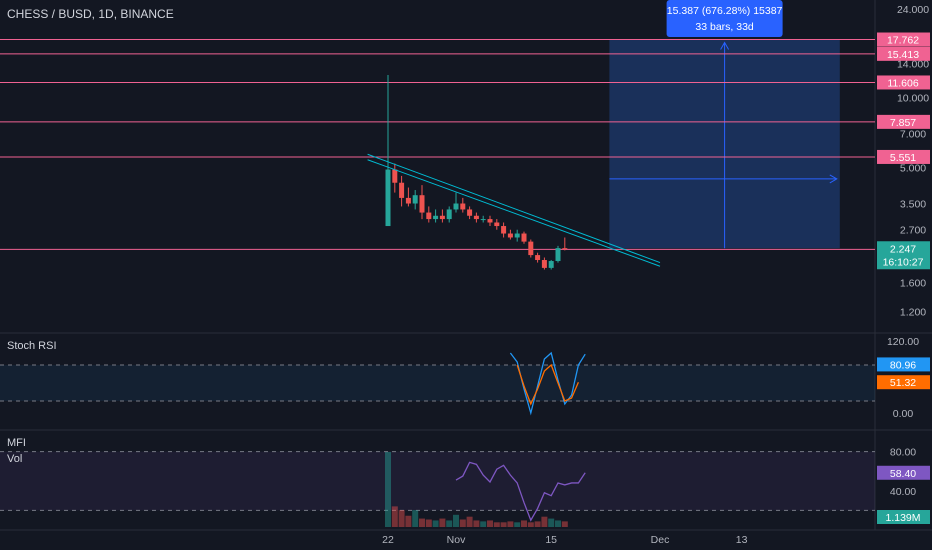 The image size is (932, 550). I want to click on stoch-value-box, so click(903, 382).